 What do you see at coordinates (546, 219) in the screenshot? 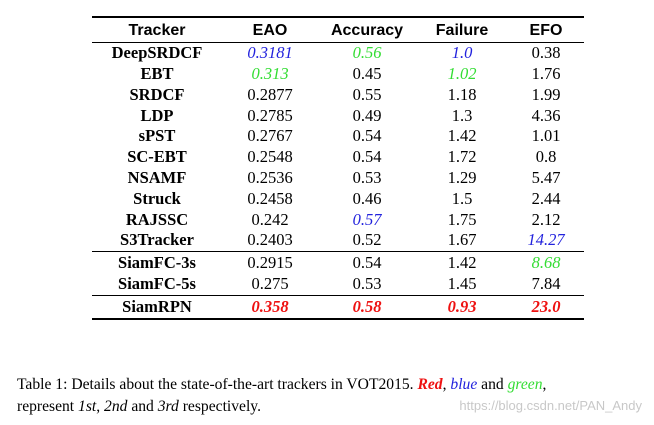
I see `cell-efo-value: 2.12` at bounding box center [546, 219].